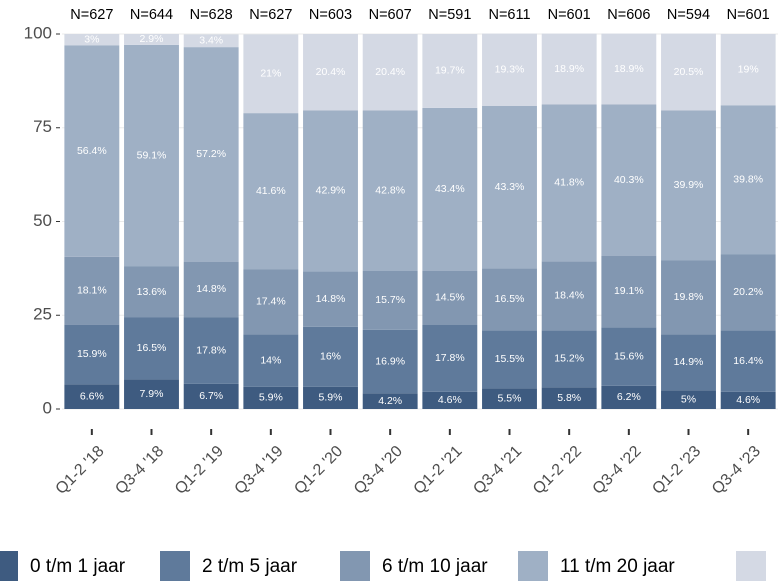 The width and height of the screenshot is (778, 582). What do you see at coordinates (259, 470) in the screenshot?
I see `x-tick-label: Q3-4 '19` at bounding box center [259, 470].